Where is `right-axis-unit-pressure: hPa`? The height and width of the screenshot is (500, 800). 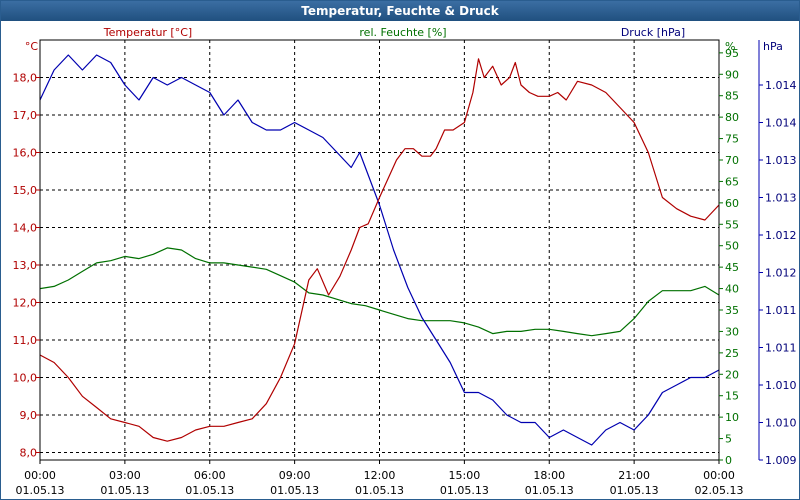
right-axis-unit-pressure: hPa is located at coordinates (773, 46).